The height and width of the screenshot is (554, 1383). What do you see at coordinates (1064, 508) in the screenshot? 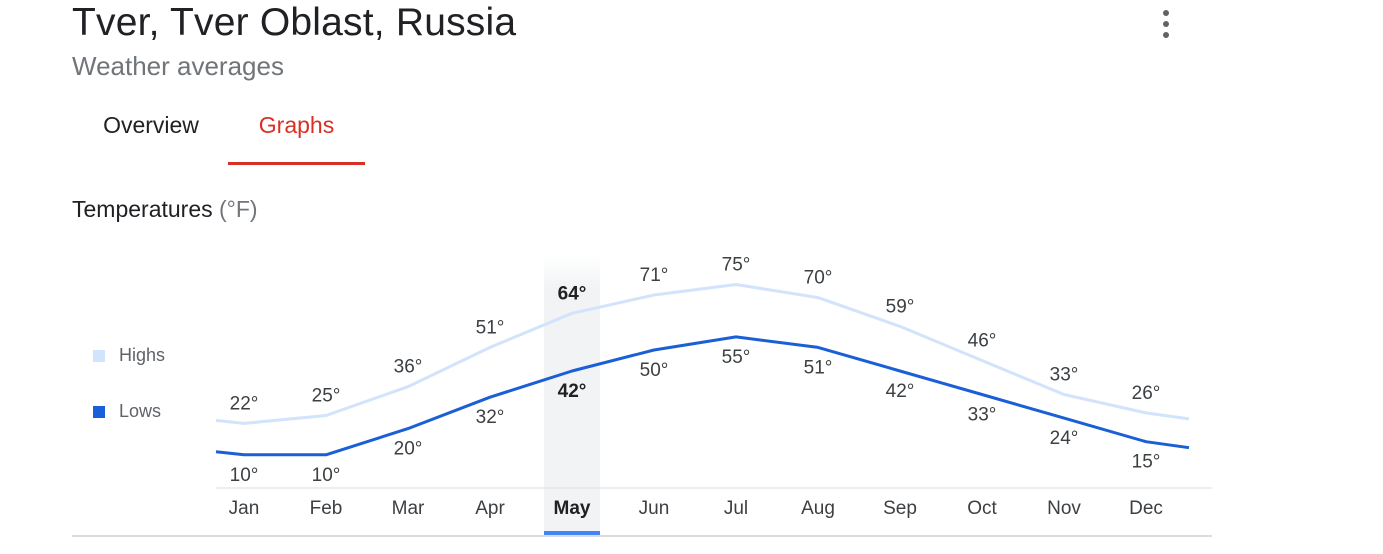
I see `month-tick-label: Nov` at bounding box center [1064, 508].